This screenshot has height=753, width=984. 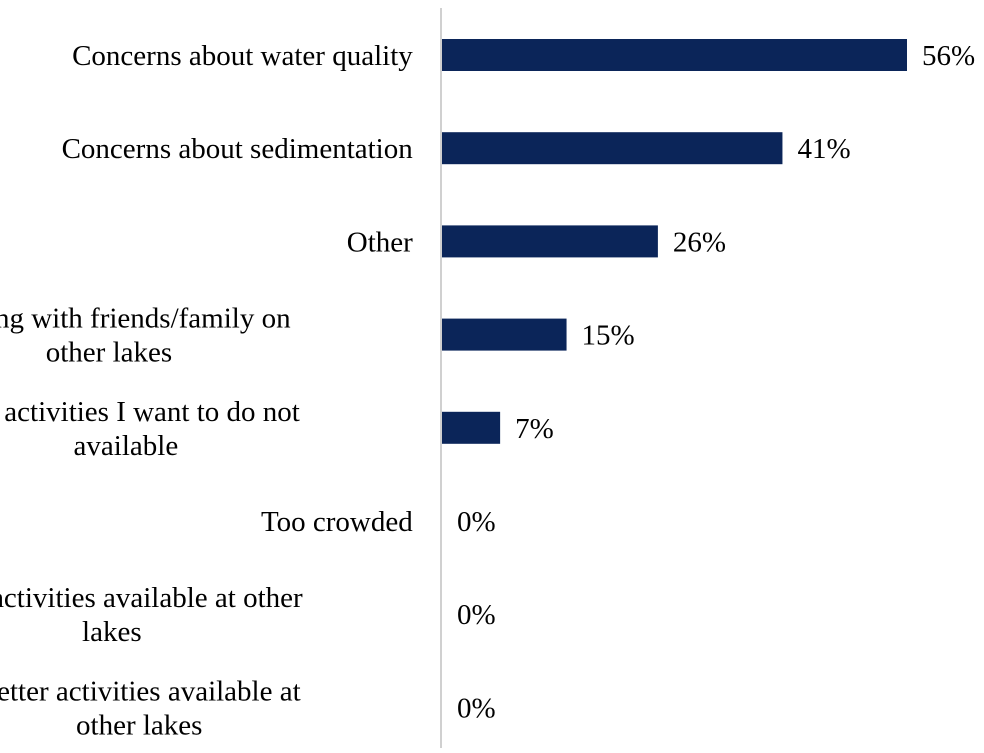 I want to click on data-label: 26%, so click(x=699, y=242).